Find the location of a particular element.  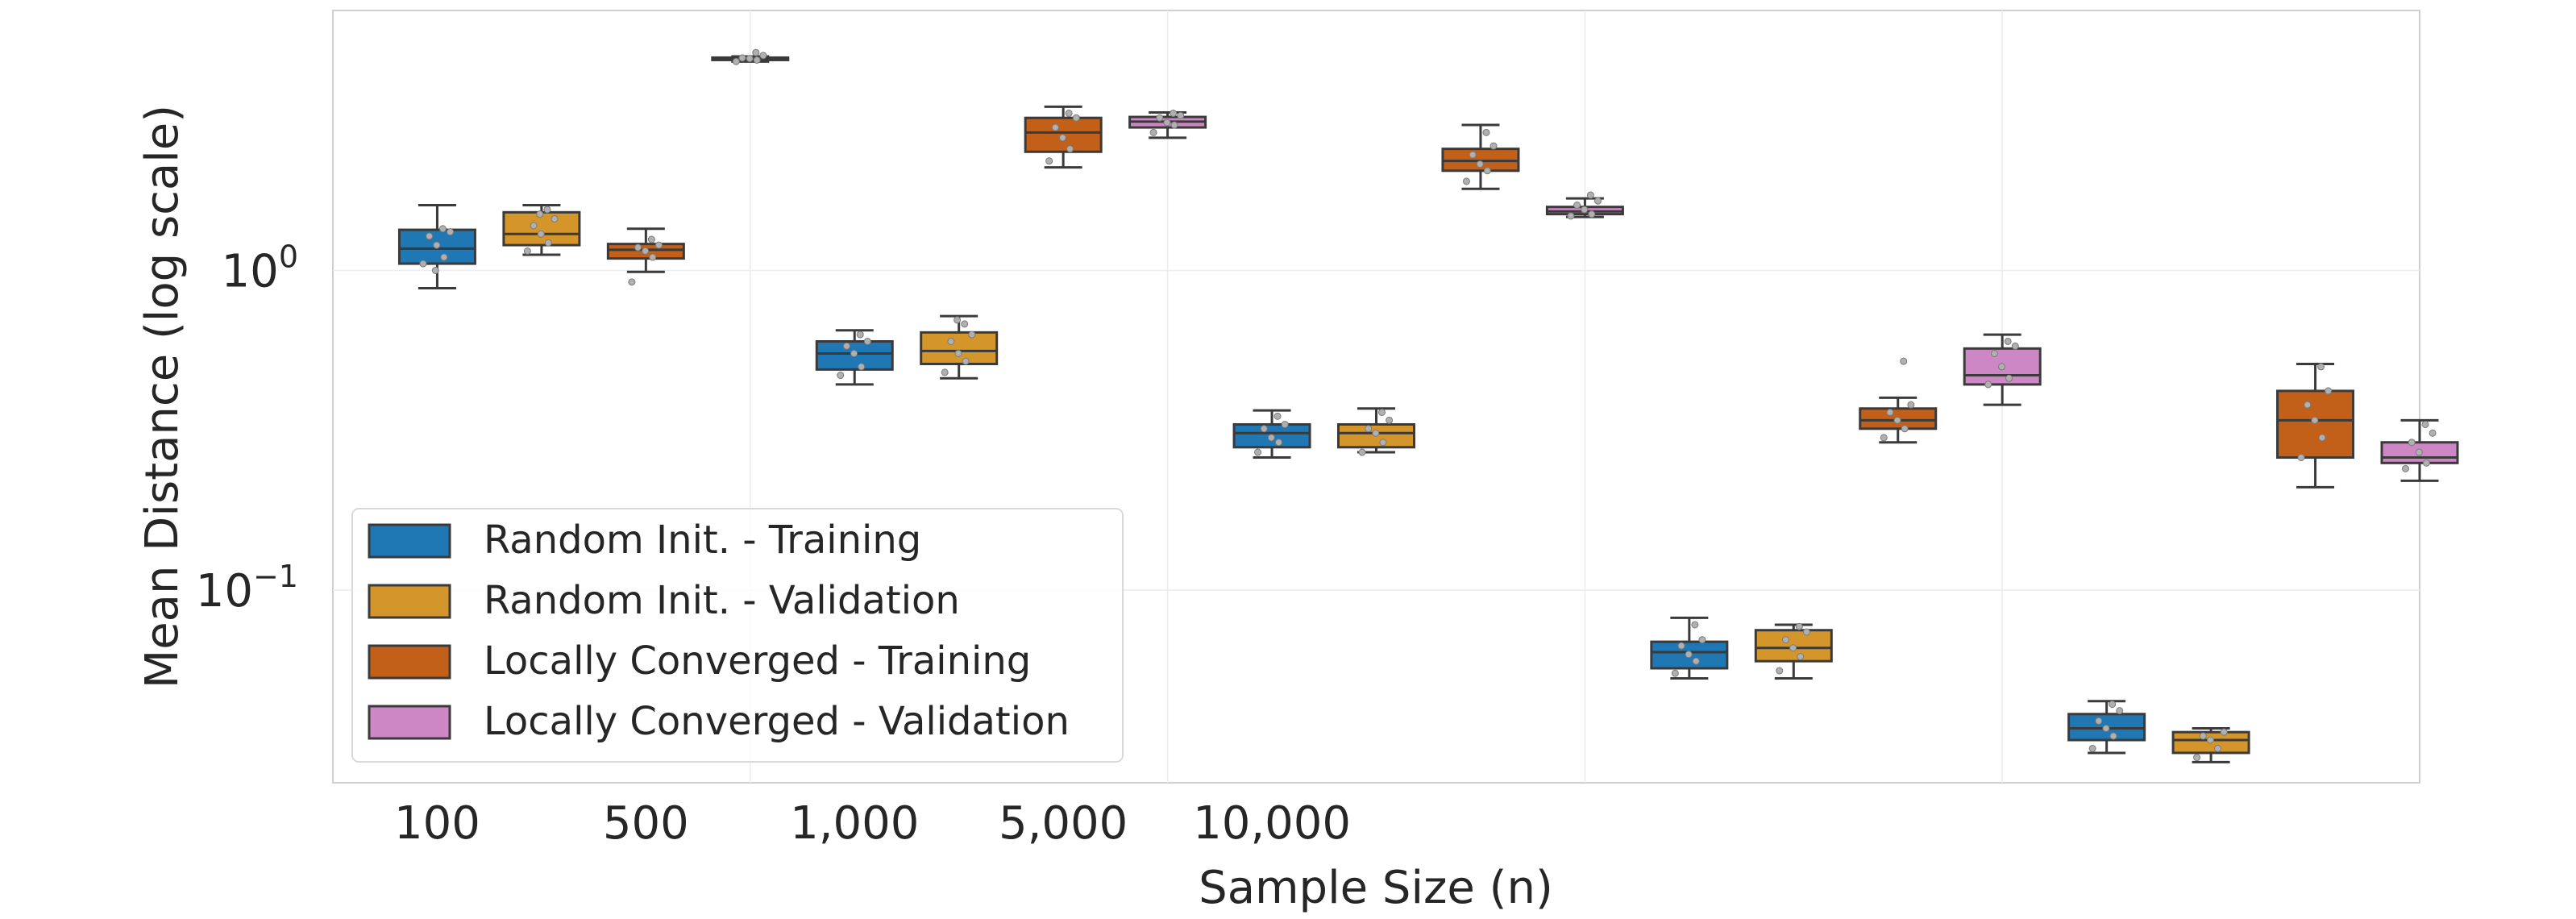

x-axis-title: Sample Size (n) is located at coordinates (1376, 888).